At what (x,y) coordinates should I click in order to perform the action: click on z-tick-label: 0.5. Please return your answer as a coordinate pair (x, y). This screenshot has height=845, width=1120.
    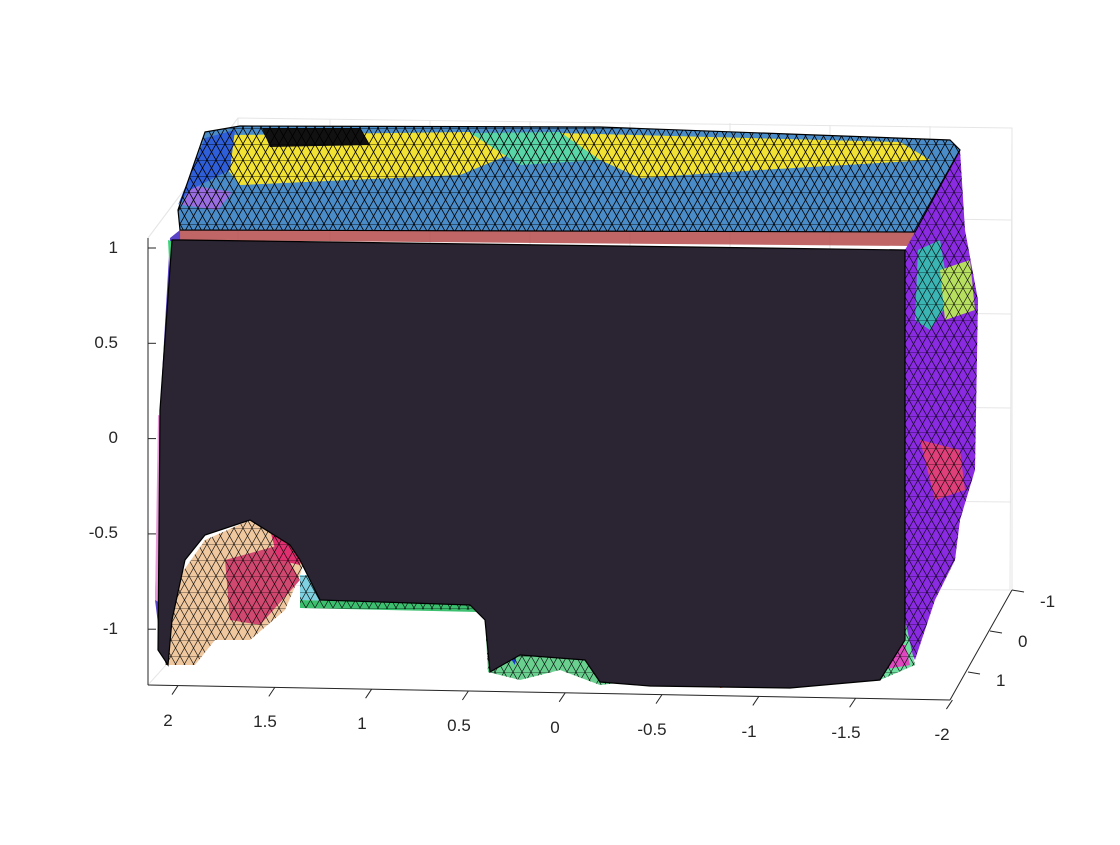
    Looking at the image, I should click on (106, 342).